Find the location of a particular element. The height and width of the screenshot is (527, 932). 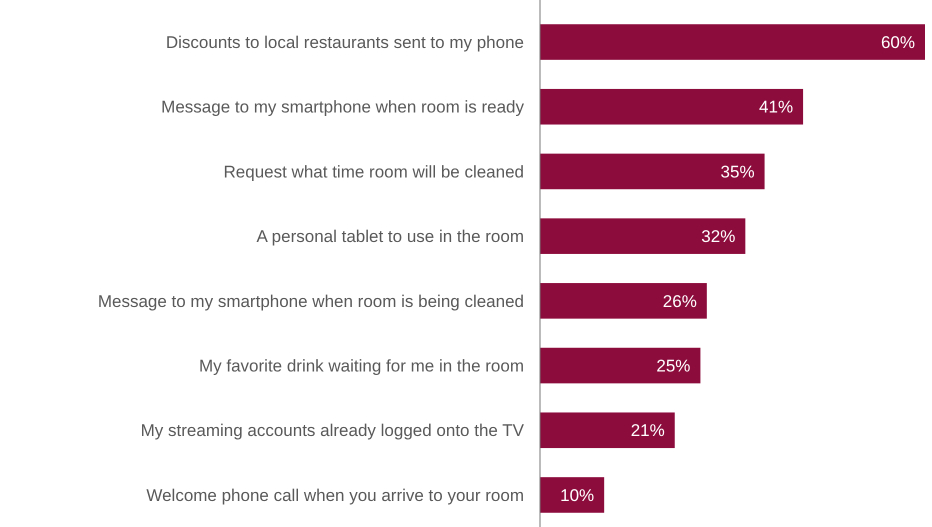

data-label: 41% is located at coordinates (776, 107).